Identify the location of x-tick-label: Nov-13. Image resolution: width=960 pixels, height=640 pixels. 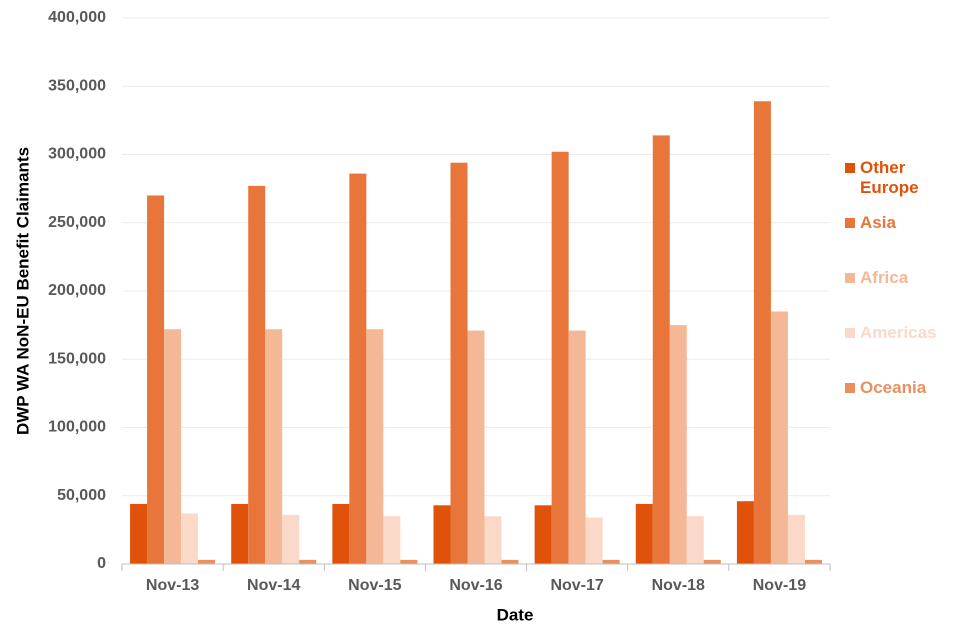
(172, 585).